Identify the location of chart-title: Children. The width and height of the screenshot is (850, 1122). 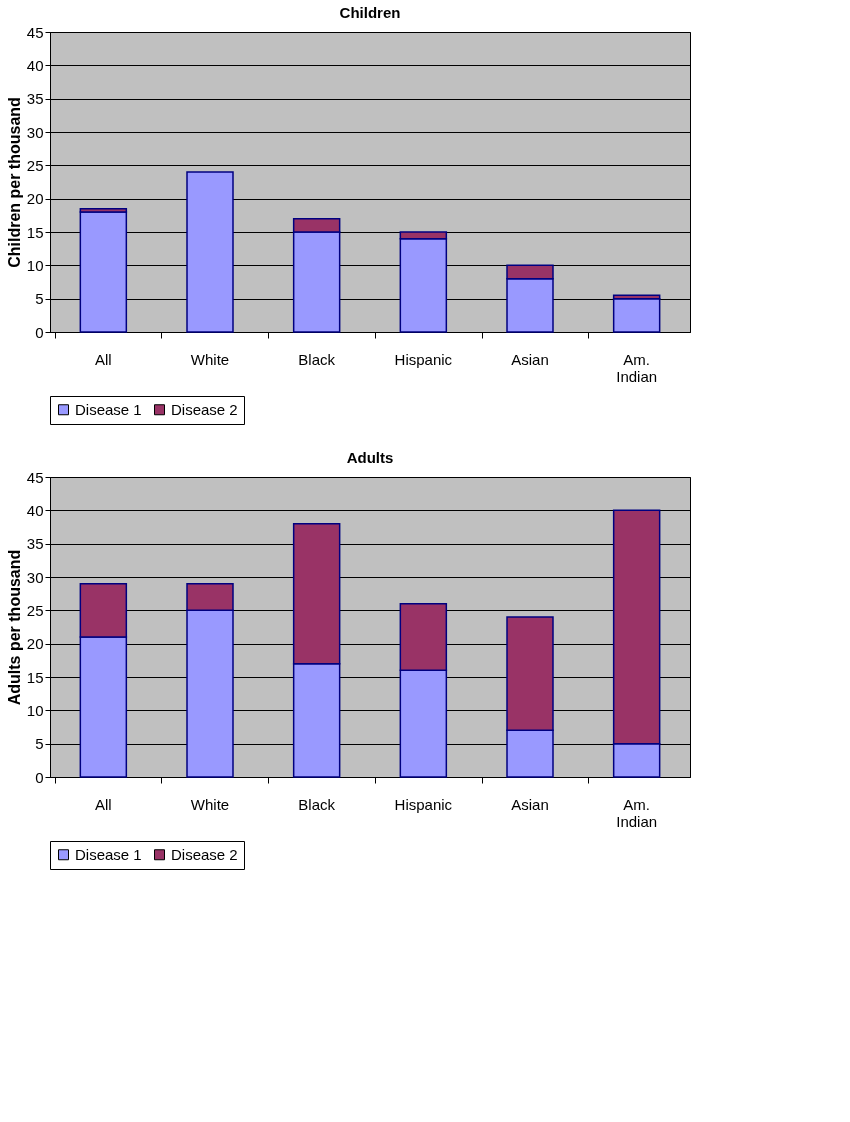
(370, 12).